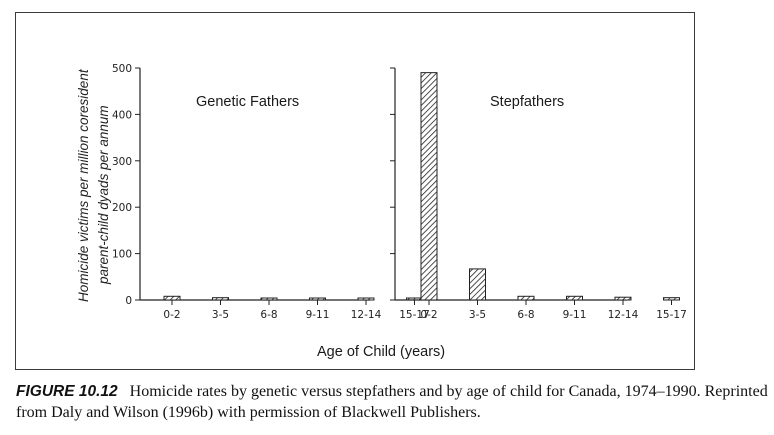  Describe the element at coordinates (527, 102) in the screenshot. I see `panel-title-stepfathers: Stepfathers` at that location.